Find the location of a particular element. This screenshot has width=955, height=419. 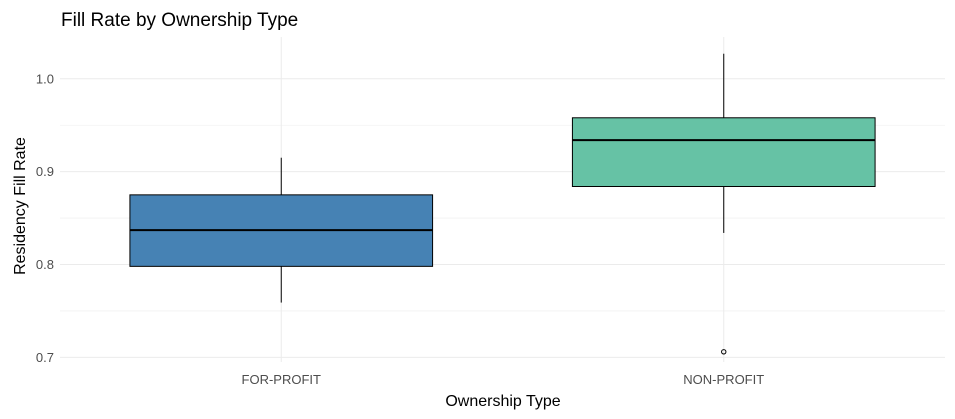

outlier-point is located at coordinates (724, 352).